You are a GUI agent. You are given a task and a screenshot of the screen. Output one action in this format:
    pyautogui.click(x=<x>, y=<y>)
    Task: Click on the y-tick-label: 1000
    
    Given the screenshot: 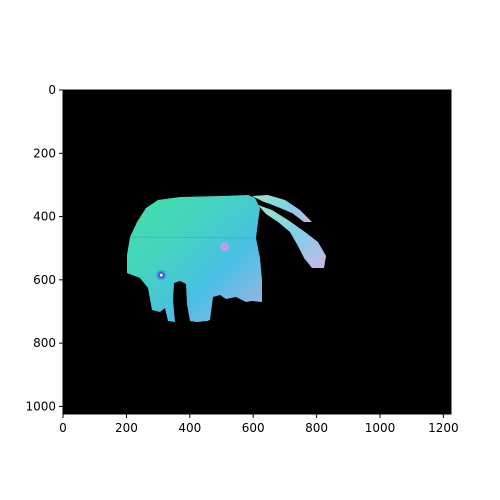 What is the action you would take?
    pyautogui.click(x=40, y=406)
    